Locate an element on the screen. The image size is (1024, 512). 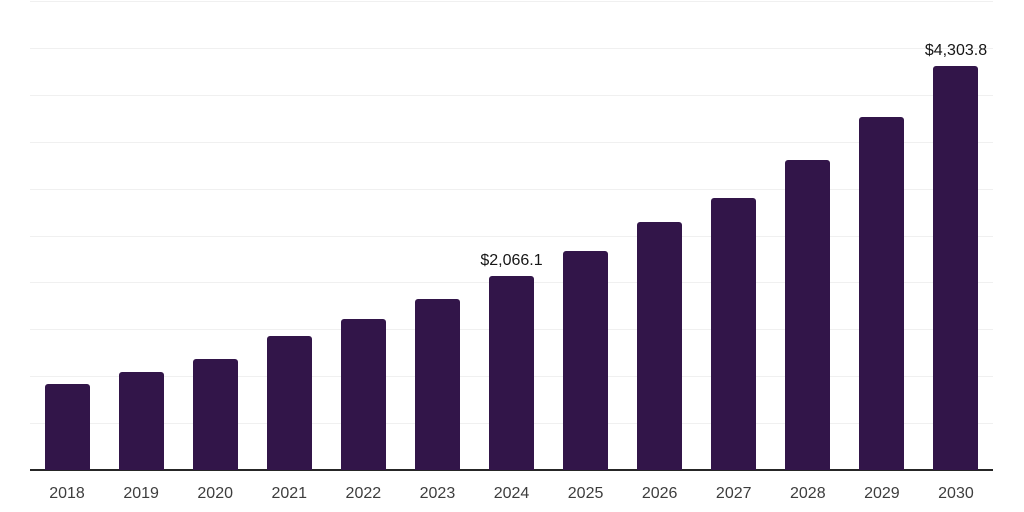
x-axis-tick-label: 2019 is located at coordinates (141, 493).